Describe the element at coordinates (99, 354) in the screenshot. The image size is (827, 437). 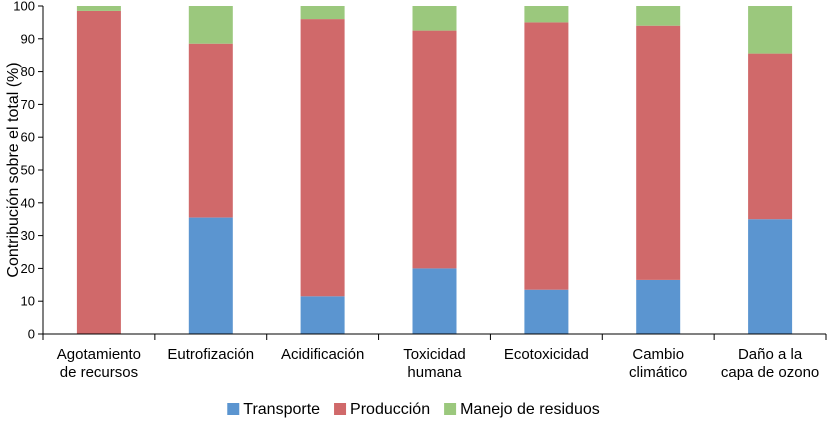
I see `x-category-label-line: Agotamiento` at that location.